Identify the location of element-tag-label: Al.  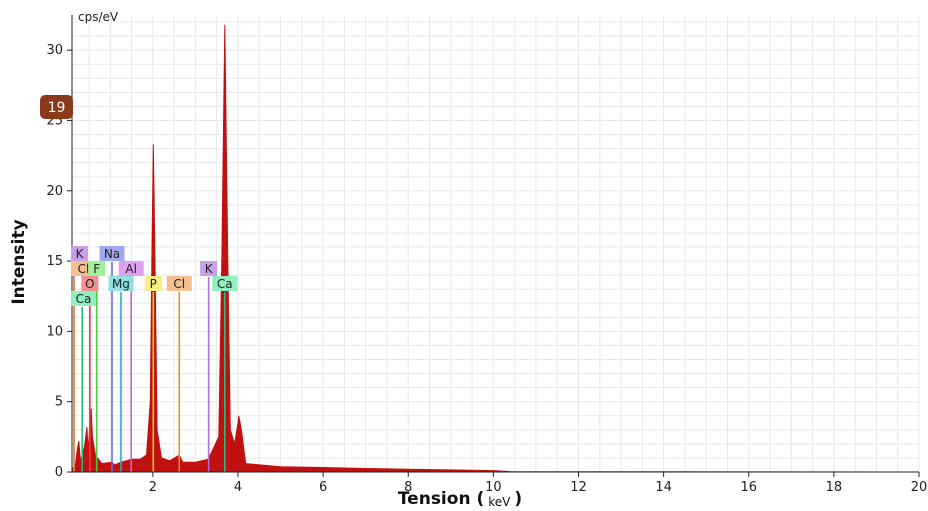
(131, 269).